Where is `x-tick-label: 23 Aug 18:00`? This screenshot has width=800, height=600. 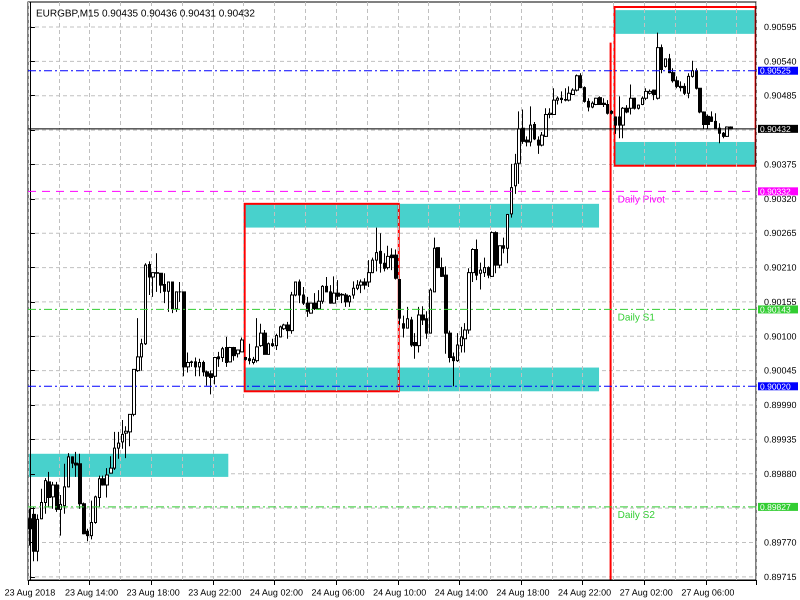 x-tick-label: 23 Aug 18:00 is located at coordinates (153, 593).